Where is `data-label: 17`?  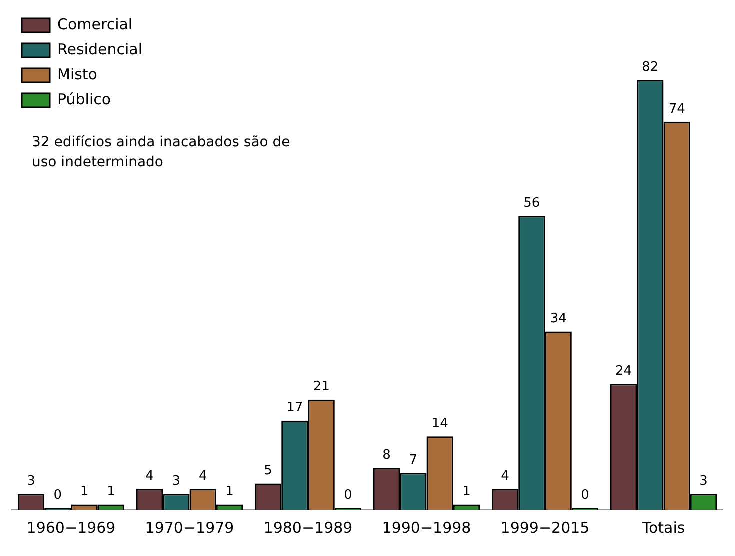
data-label: 17 is located at coordinates (295, 408).